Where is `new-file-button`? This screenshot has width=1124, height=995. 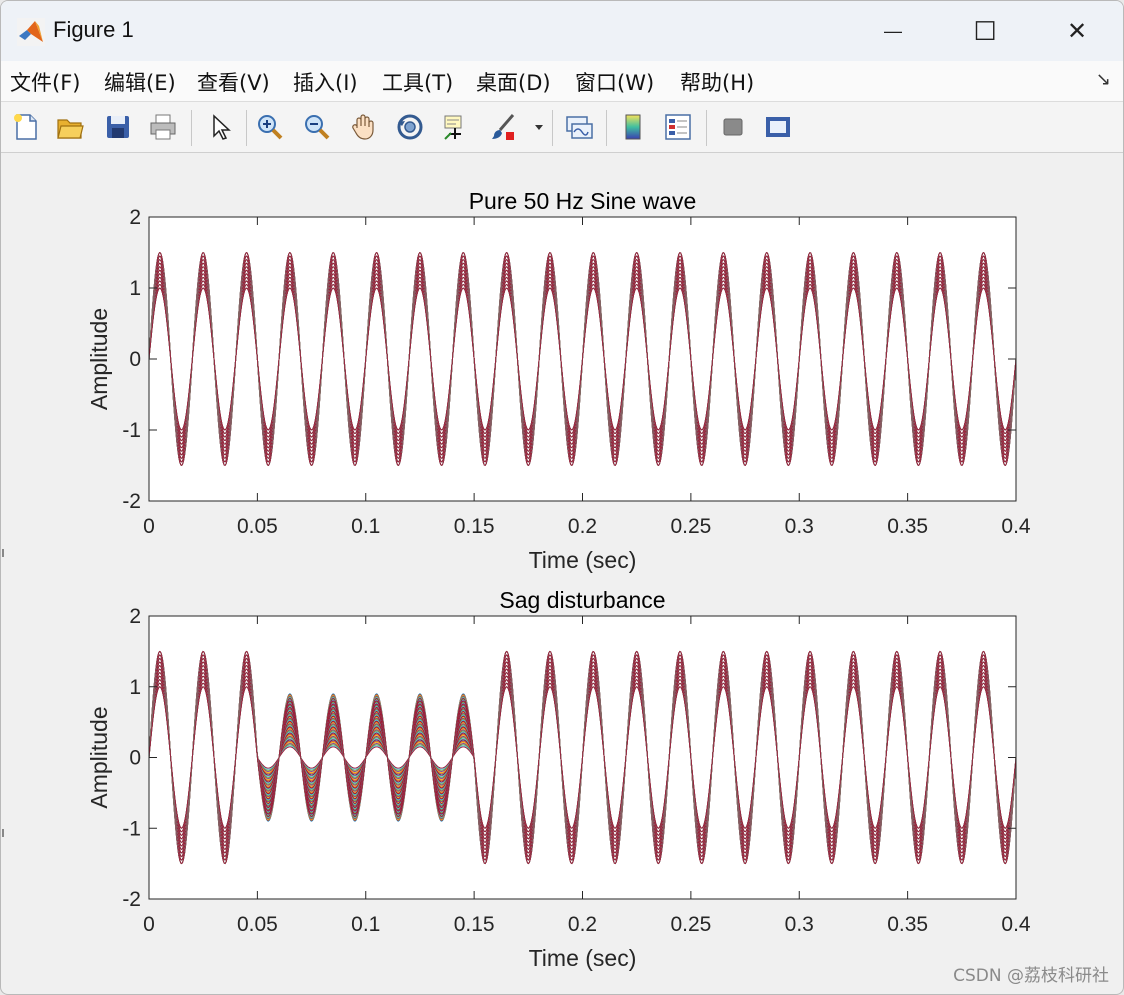
new-file-button is located at coordinates (26, 127).